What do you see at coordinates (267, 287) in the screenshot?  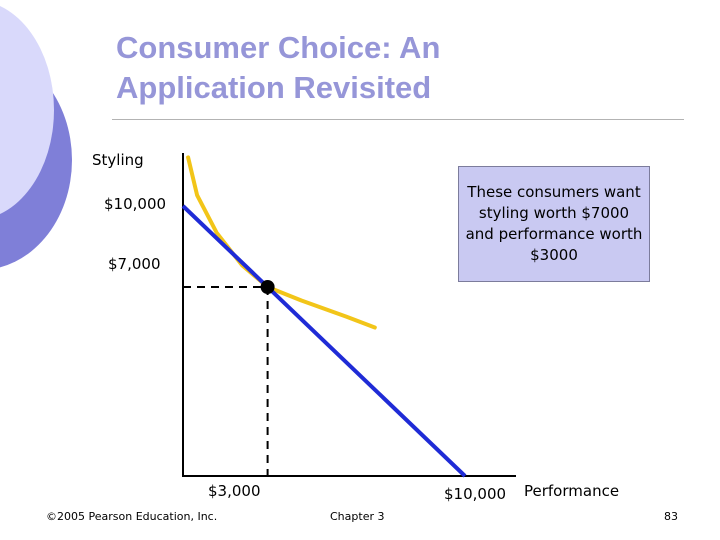 I see `optimum-point` at bounding box center [267, 287].